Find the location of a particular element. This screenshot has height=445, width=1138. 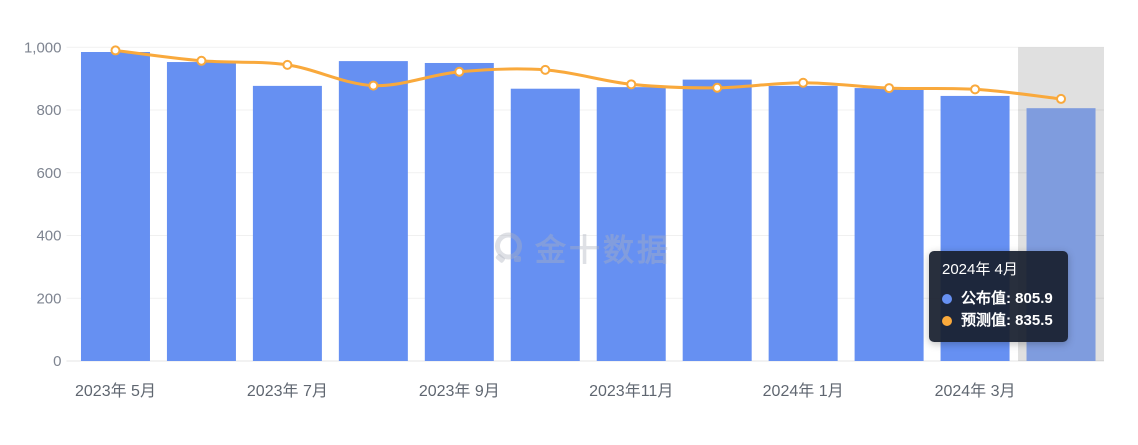

line-marker-2024年 2月 is located at coordinates (889, 88).